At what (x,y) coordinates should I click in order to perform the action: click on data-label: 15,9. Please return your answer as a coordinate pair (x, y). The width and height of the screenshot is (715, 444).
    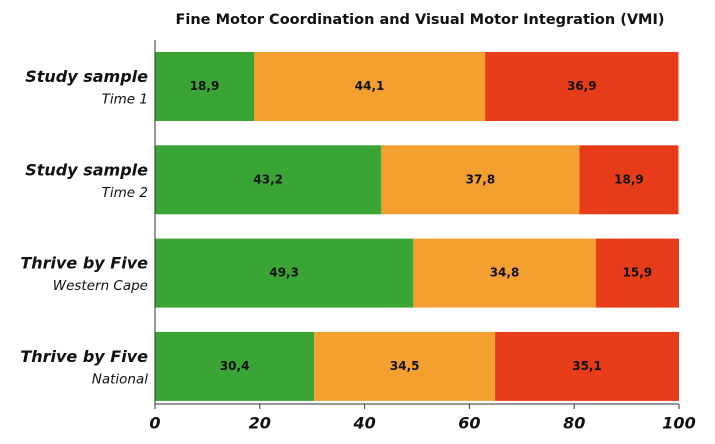
    Looking at the image, I should click on (638, 273).